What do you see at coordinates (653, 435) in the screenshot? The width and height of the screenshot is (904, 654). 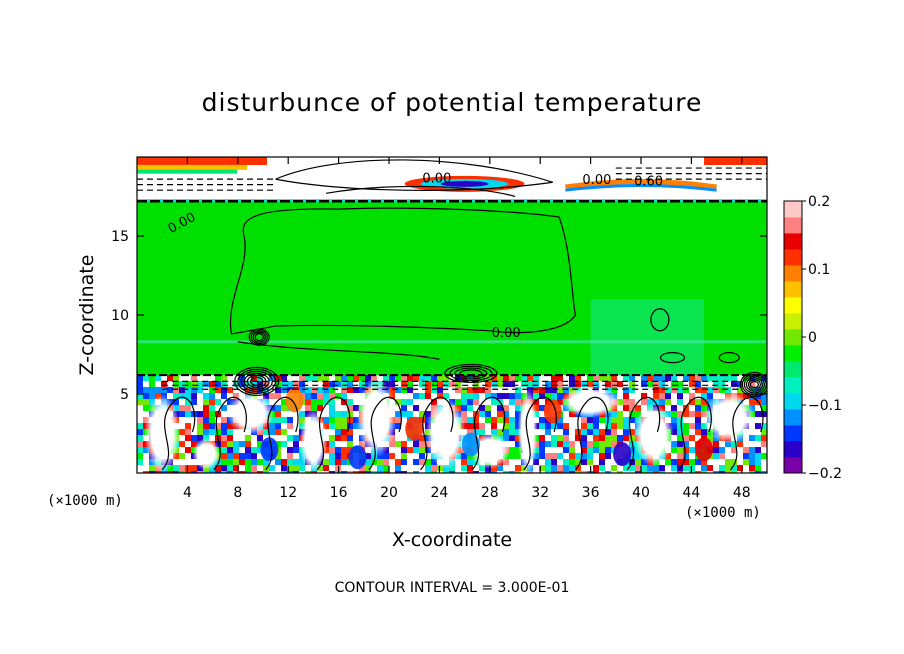 I see `plume-white` at bounding box center [653, 435].